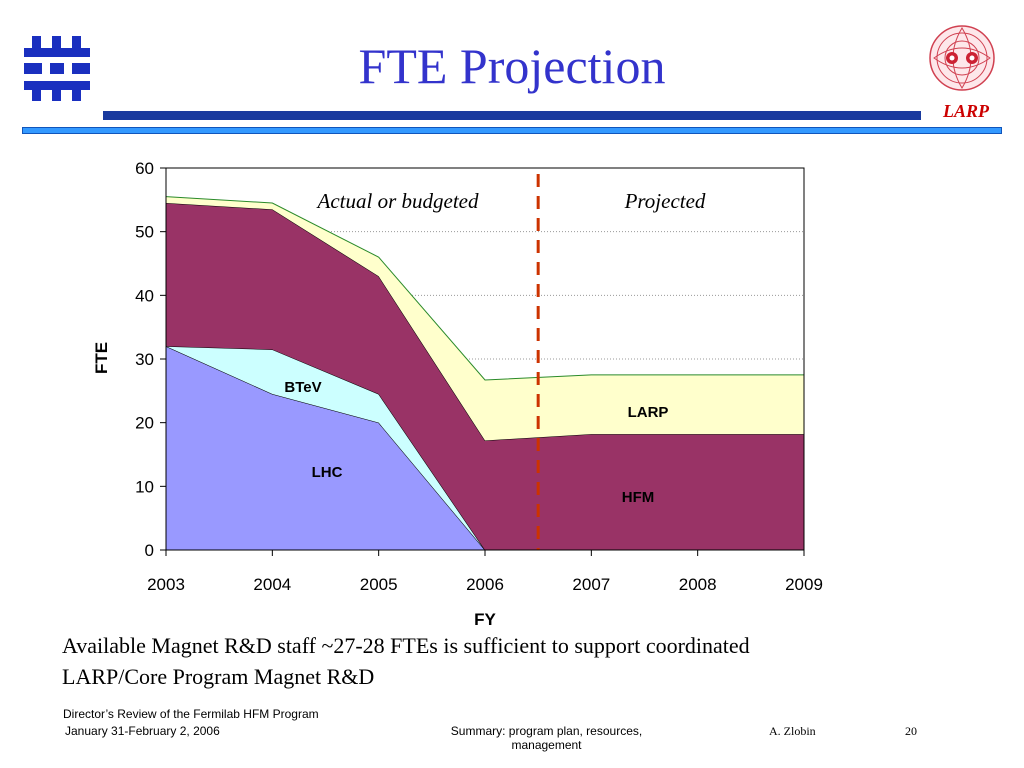  I want to click on y-tick-label: 30, so click(144, 359).